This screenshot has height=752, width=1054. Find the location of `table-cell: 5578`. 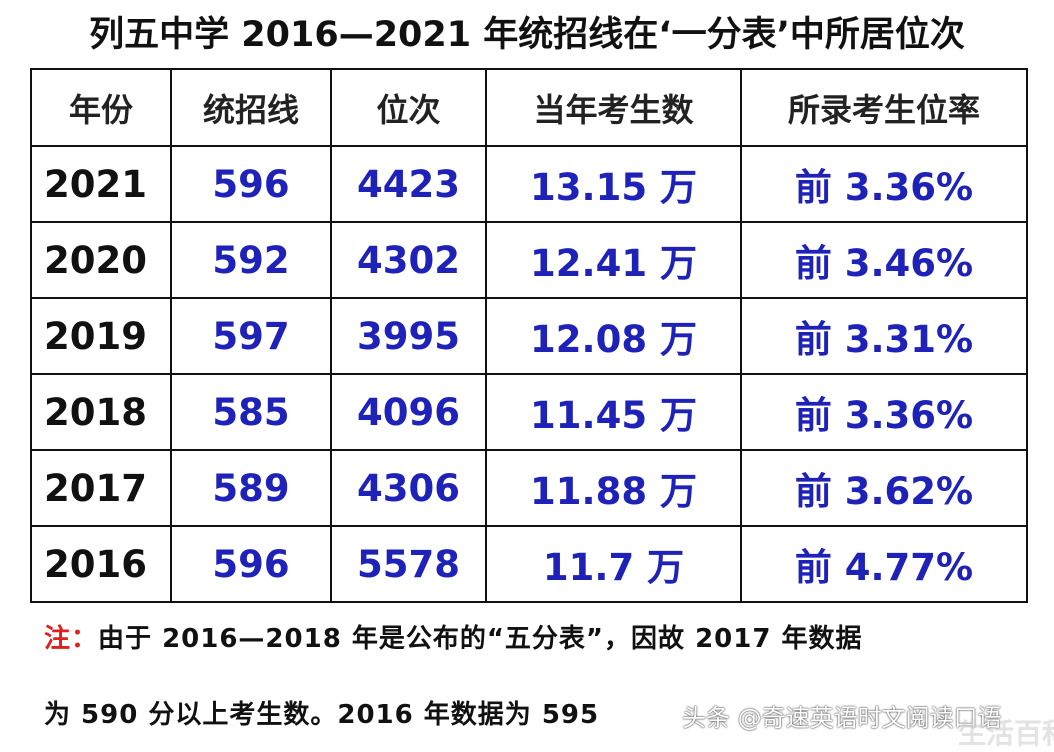

table-cell: 5578 is located at coordinates (408, 564).